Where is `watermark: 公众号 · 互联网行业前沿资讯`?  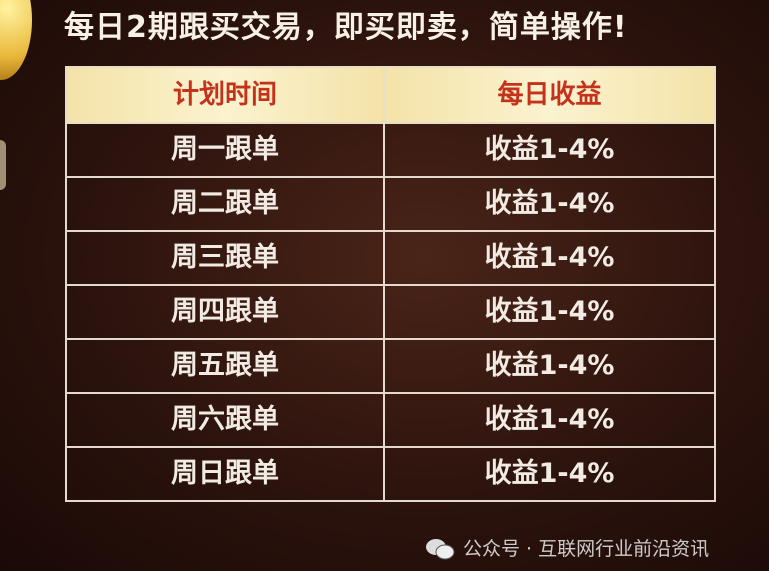
watermark: 公众号 · 互联网行业前沿资讯 is located at coordinates (567, 549).